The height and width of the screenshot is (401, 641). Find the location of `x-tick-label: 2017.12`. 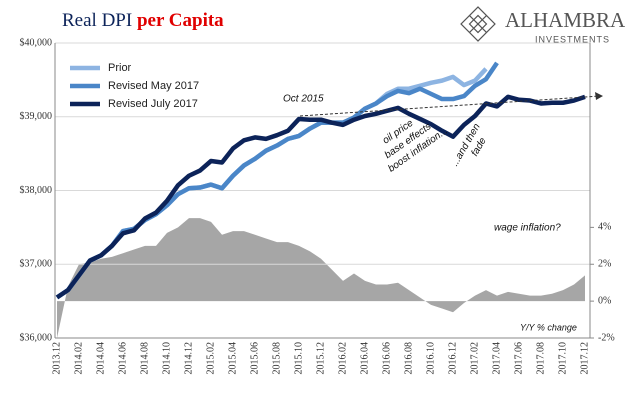

x-tick-label: 2017.12 is located at coordinates (584, 358).